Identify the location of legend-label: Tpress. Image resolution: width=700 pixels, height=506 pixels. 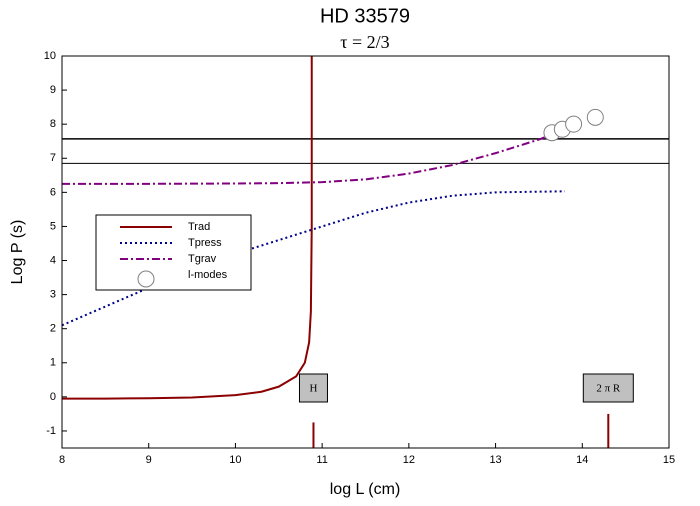
(205, 243).